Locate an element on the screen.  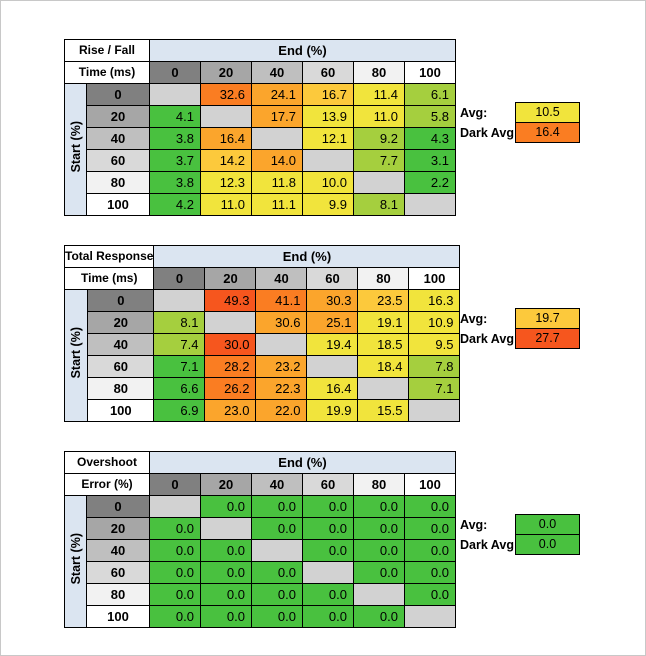
value-cell: 7.7 is located at coordinates (379, 160).